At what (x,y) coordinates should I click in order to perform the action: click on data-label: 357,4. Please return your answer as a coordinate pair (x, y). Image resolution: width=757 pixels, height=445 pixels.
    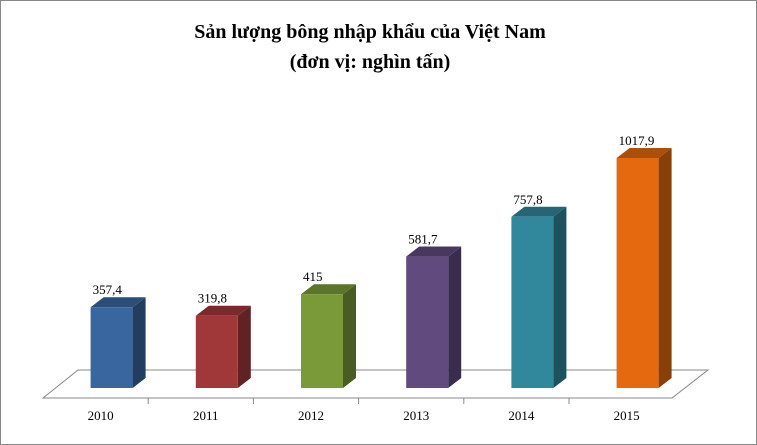
    Looking at the image, I should click on (108, 289).